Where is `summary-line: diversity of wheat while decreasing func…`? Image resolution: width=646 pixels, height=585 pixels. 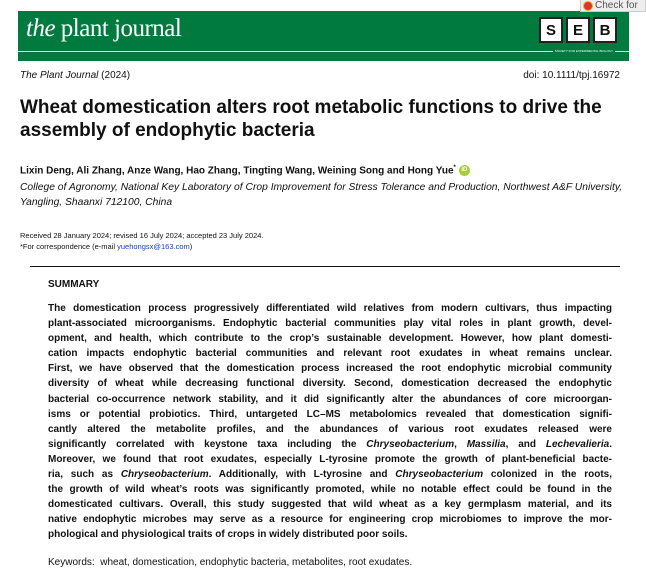 summary-line: diversity of wheat while decreasing func… is located at coordinates (330, 383).